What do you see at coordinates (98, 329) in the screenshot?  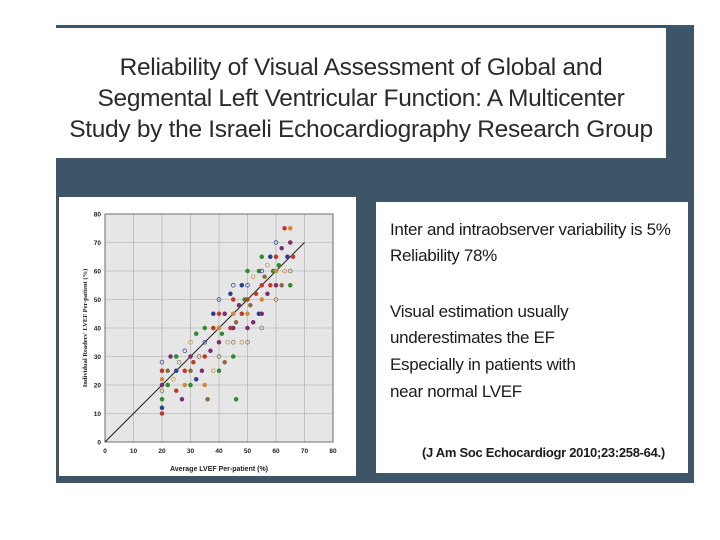 I see `y-tick-label: 40` at bounding box center [98, 329].